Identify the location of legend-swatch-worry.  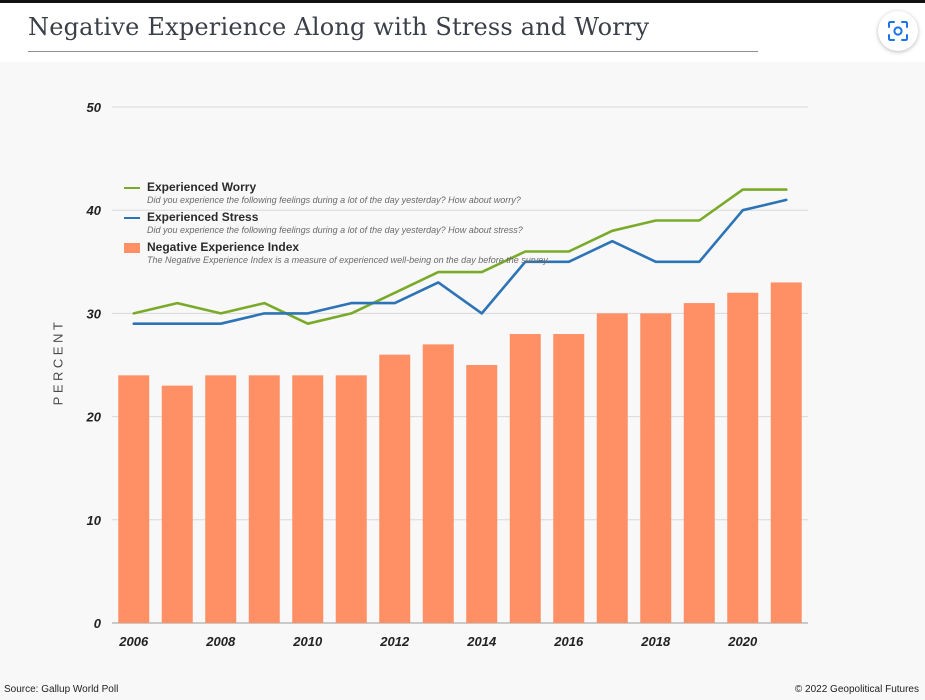
(132, 188).